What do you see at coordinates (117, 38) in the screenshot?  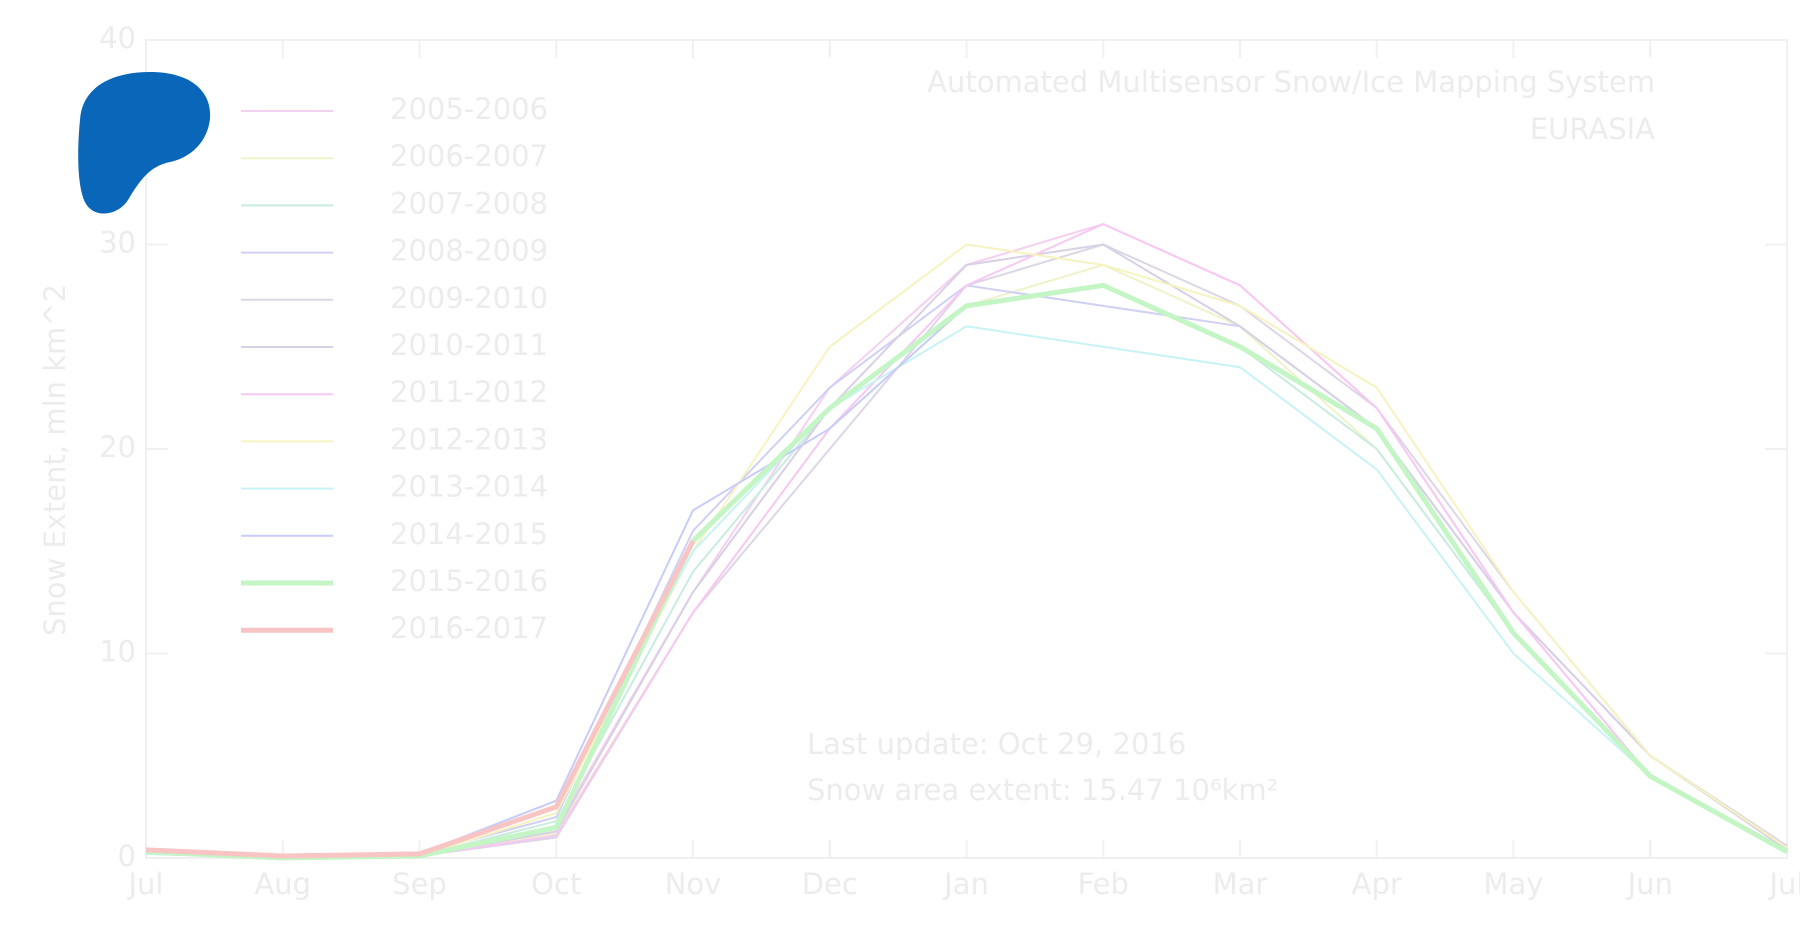 I see `y-tick-label: 40` at bounding box center [117, 38].